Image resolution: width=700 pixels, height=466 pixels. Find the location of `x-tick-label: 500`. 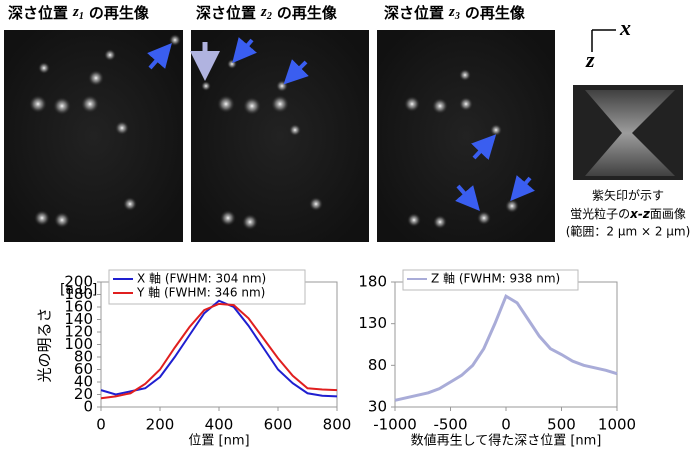

x-tick-label: 500 is located at coordinates (561, 425).